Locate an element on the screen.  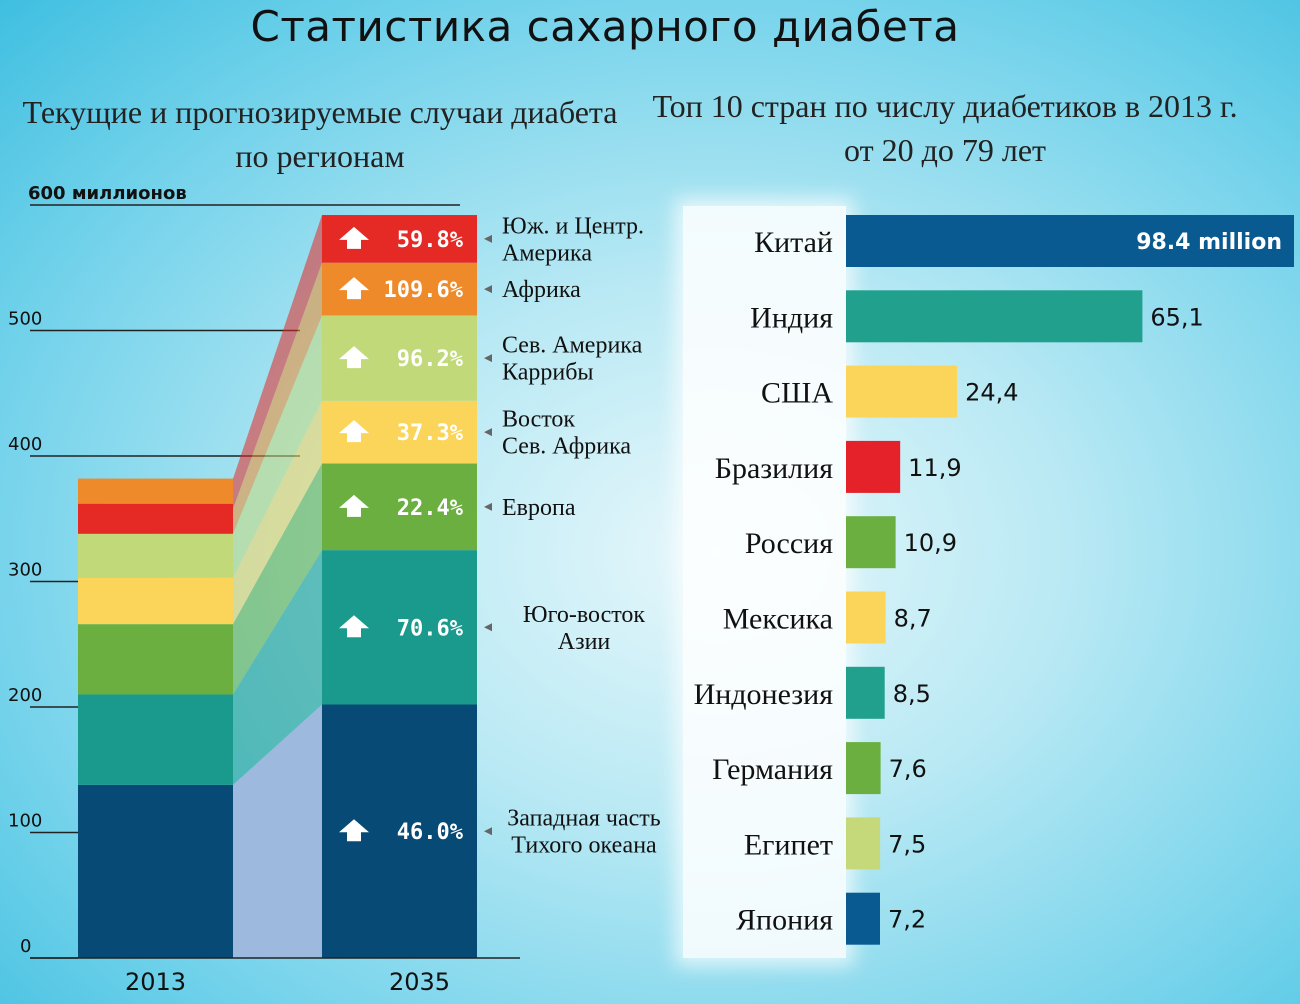
region-label: Америка is located at coordinates (547, 253).